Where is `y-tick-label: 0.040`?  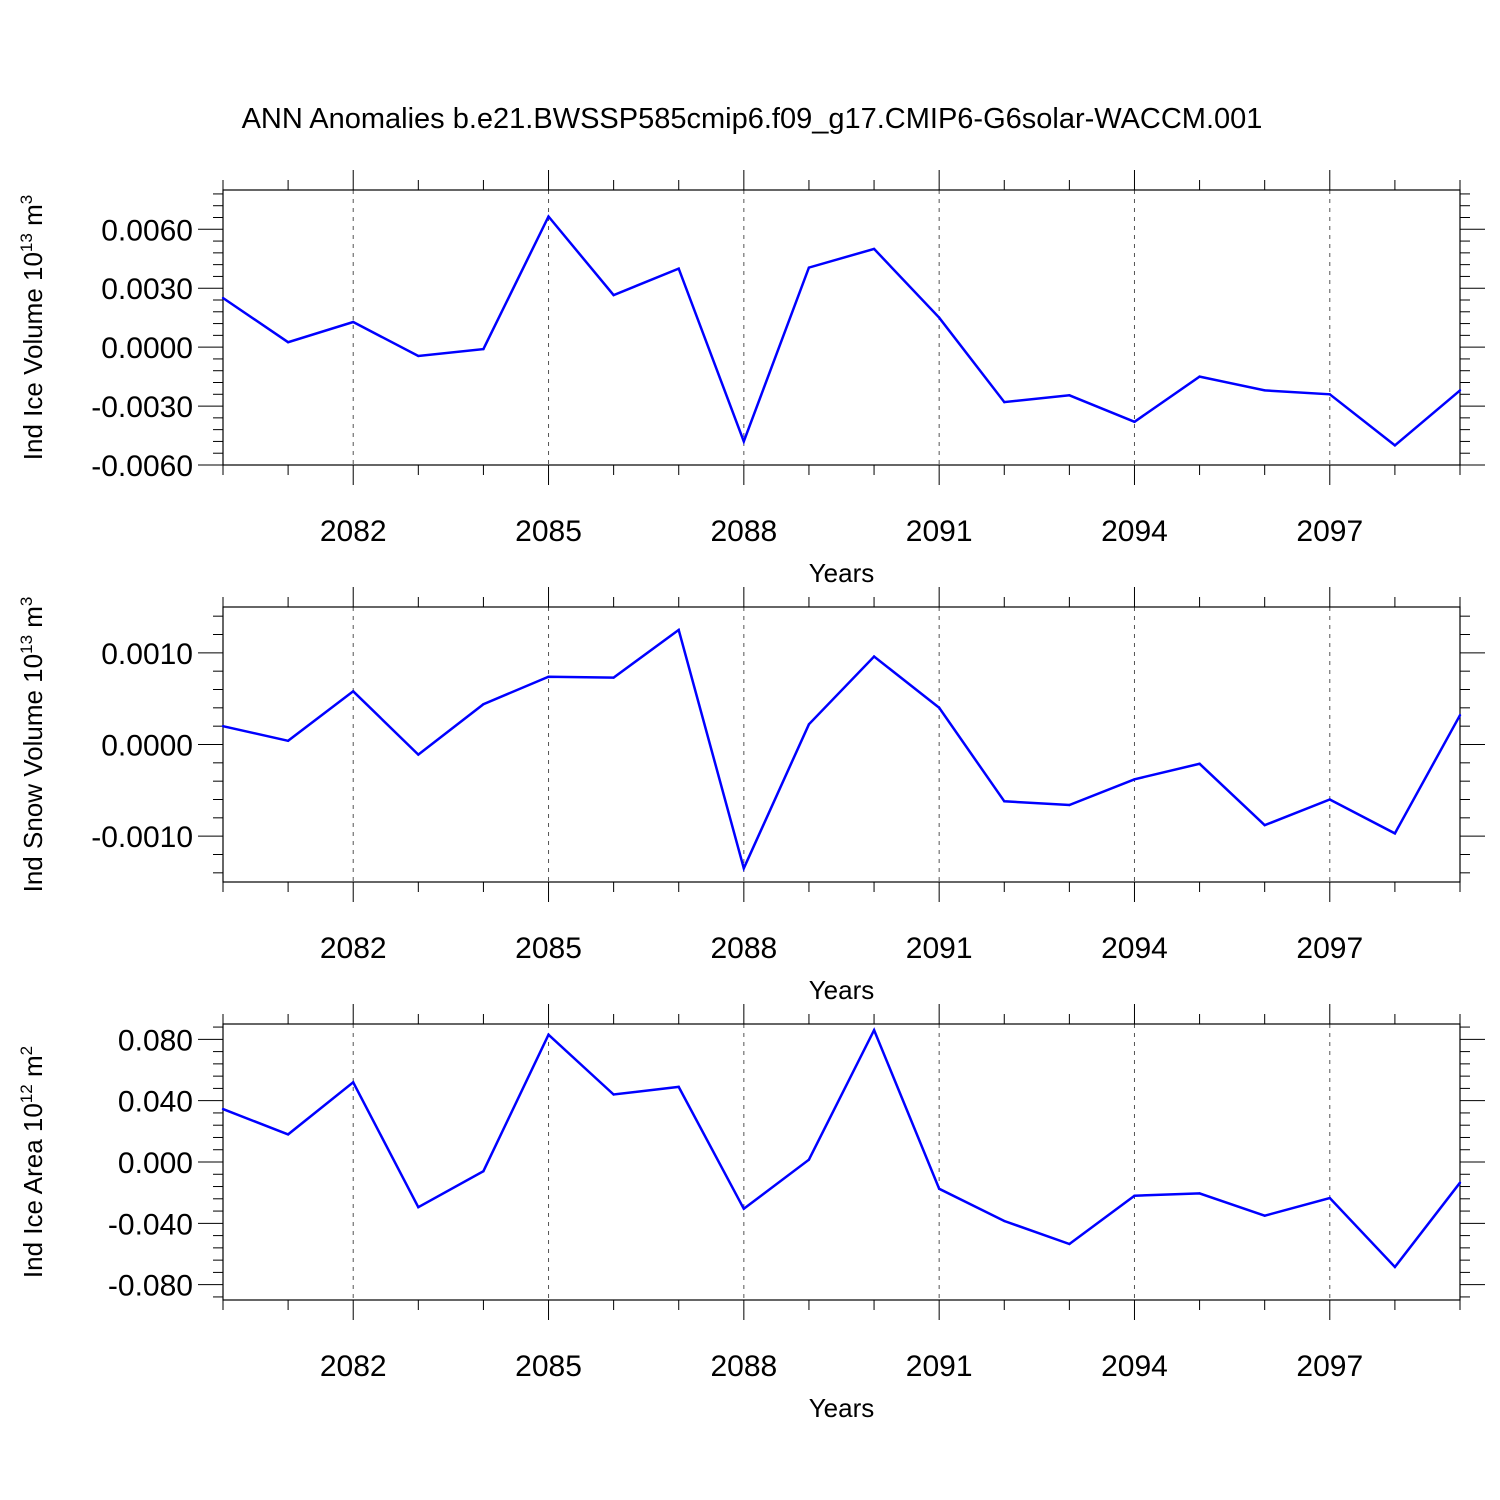 y-tick-label: 0.040 is located at coordinates (155, 1102).